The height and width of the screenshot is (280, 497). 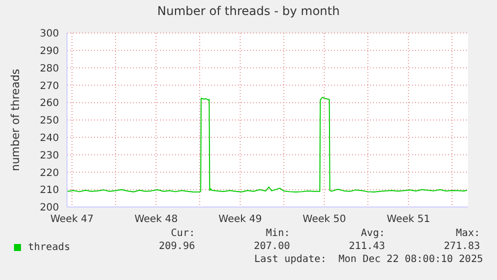 What do you see at coordinates (176, 247) in the screenshot?
I see `text: 209.96` at bounding box center [176, 247].